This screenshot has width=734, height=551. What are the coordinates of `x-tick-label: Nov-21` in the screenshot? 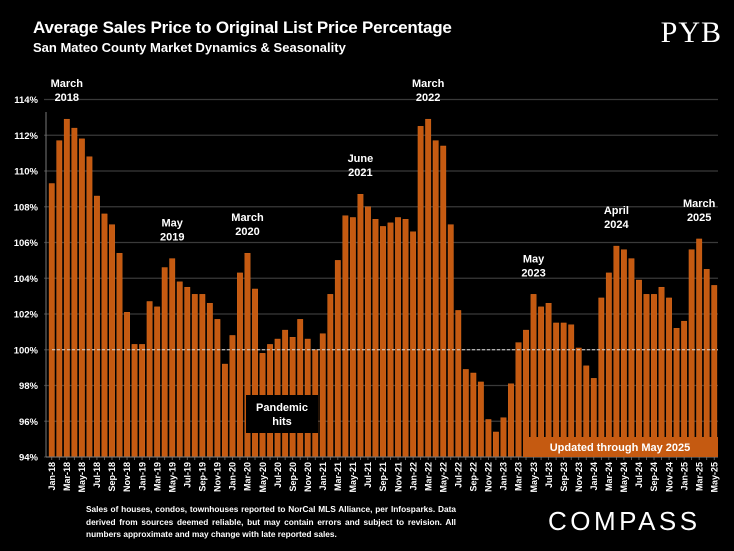 It's located at (398, 477).